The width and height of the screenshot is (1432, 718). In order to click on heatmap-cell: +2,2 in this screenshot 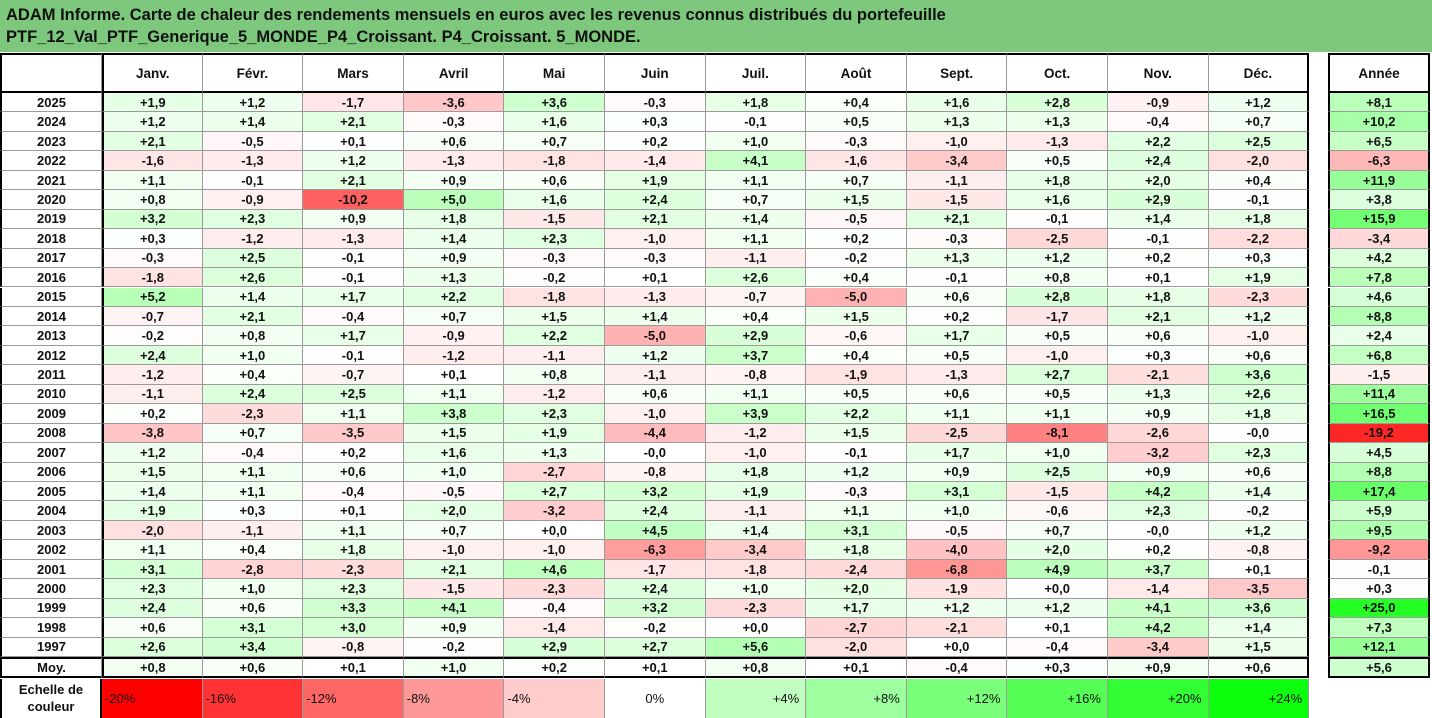, I will do `click(454, 297)`.